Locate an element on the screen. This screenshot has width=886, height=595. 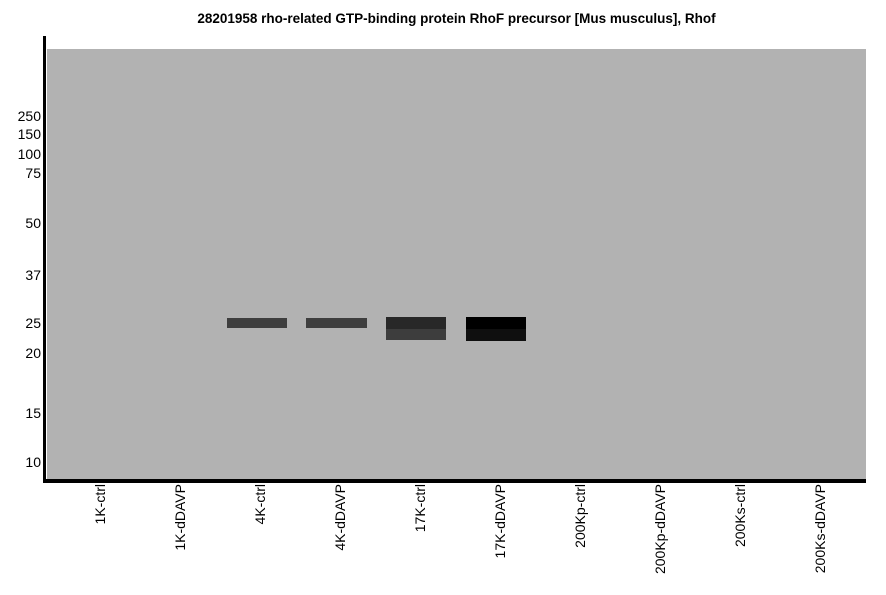
y-tick-label-150: 150 is located at coordinates (29, 134).